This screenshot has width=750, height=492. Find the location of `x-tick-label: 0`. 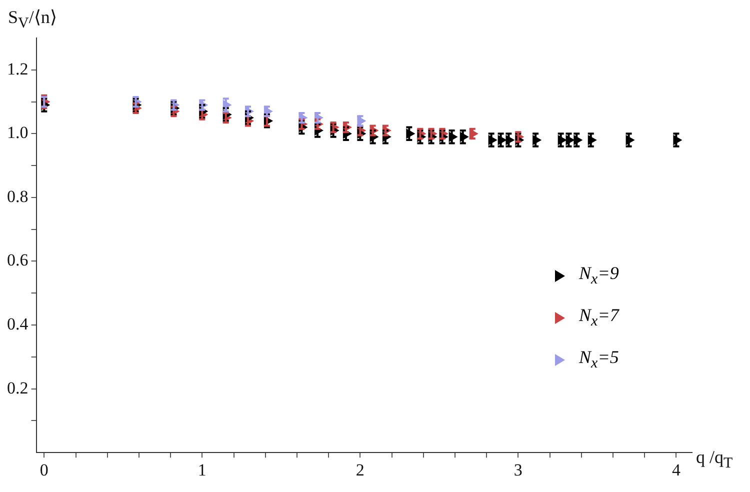

x-tick-label: 0 is located at coordinates (44, 470).